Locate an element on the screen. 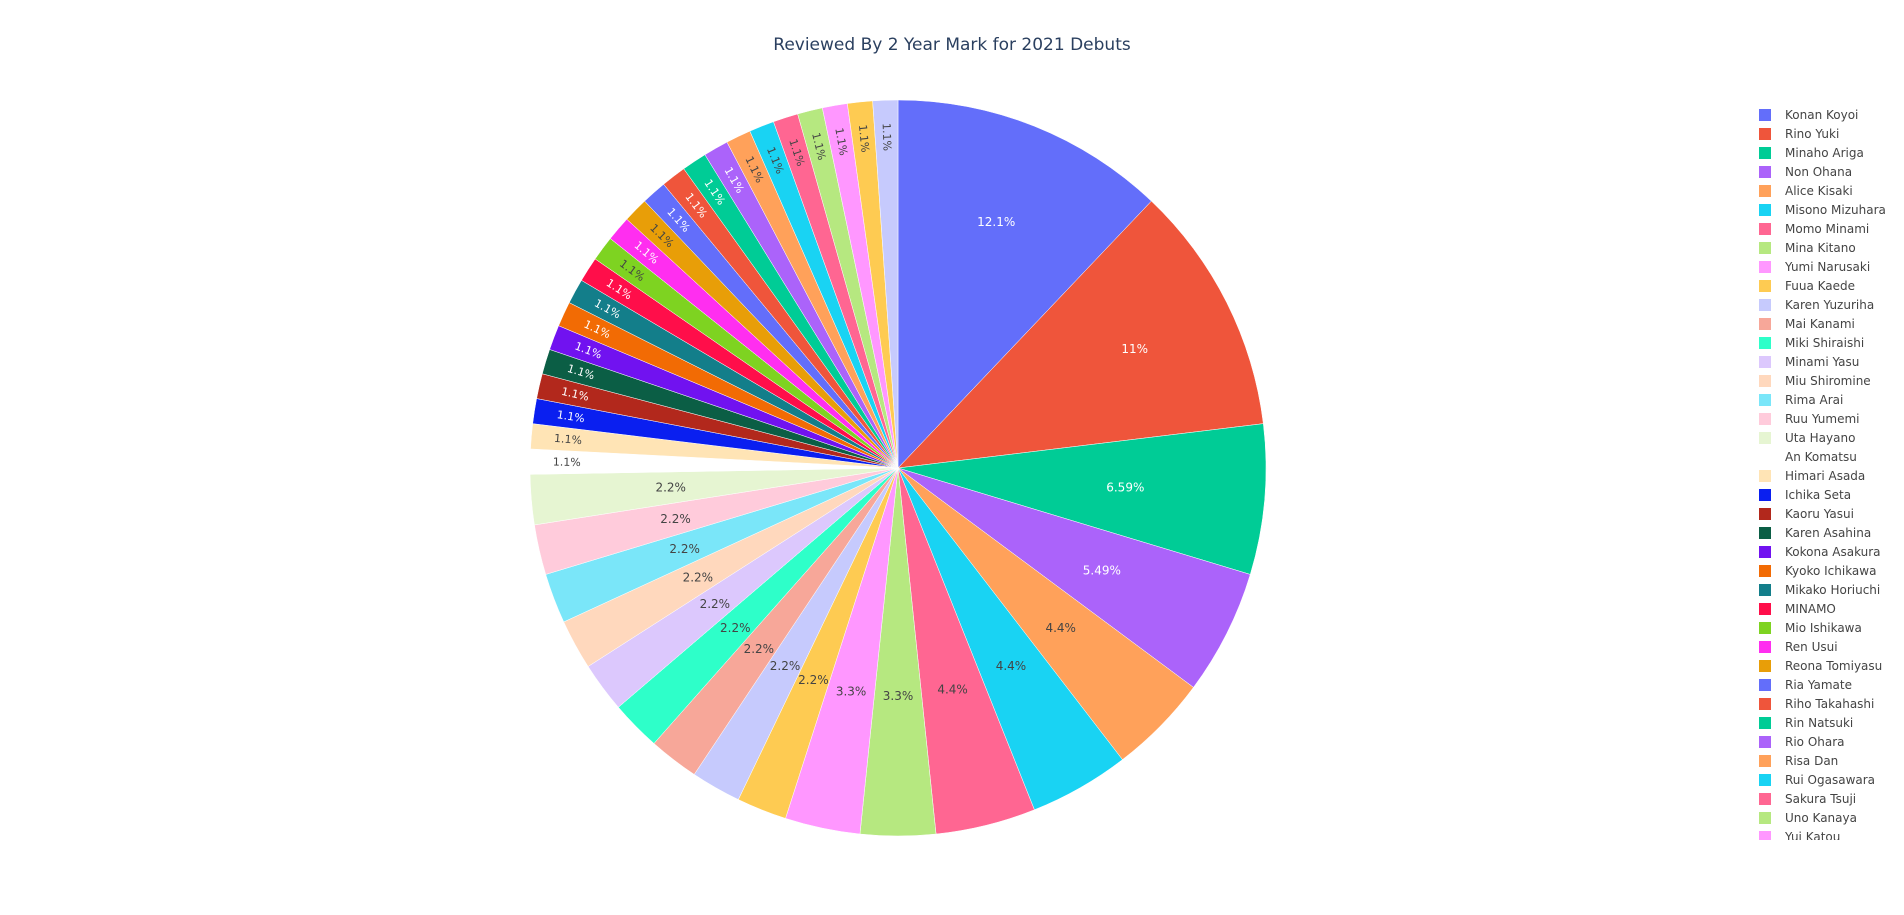 Image resolution: width=1904 pixels, height=915 pixels. legend-item-label: Rin Natsuki is located at coordinates (1819, 723).